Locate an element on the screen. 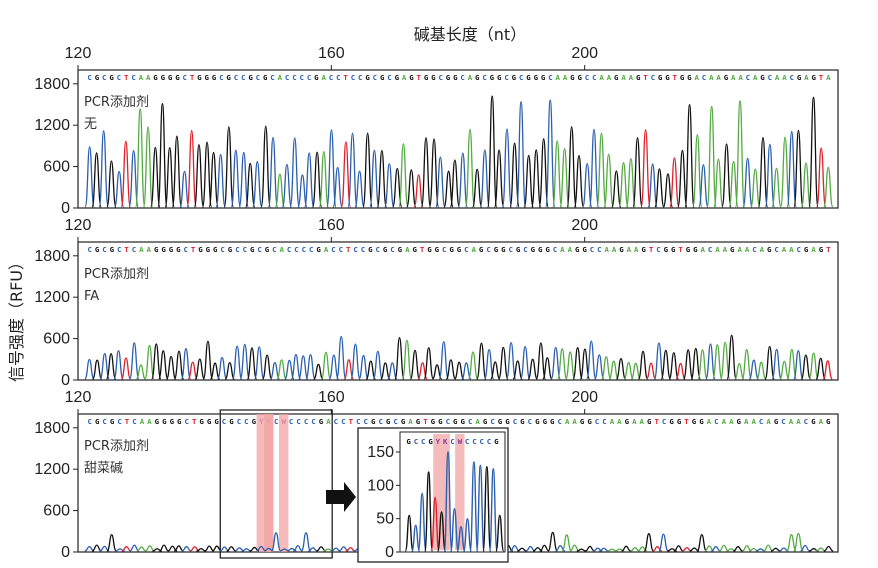  condition-label: 无 is located at coordinates (90, 124).